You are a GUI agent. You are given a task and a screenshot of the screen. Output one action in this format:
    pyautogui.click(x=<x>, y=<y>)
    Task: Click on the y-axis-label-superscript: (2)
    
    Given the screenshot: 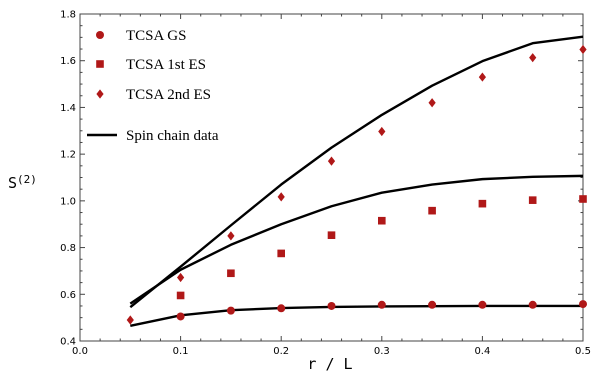 What is the action you would take?
    pyautogui.click(x=27, y=179)
    